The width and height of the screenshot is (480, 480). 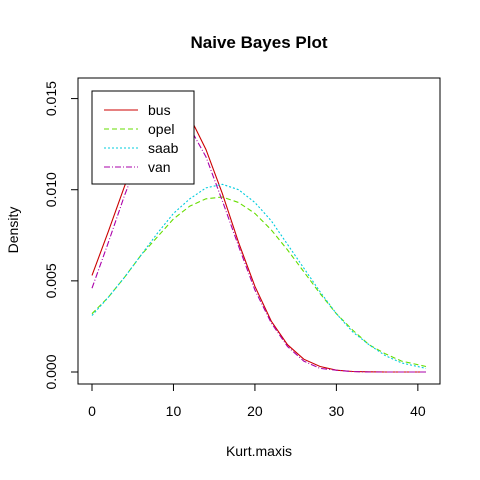 What do you see at coordinates (258, 42) in the screenshot?
I see `chart-title: Naive Bayes Plot` at bounding box center [258, 42].